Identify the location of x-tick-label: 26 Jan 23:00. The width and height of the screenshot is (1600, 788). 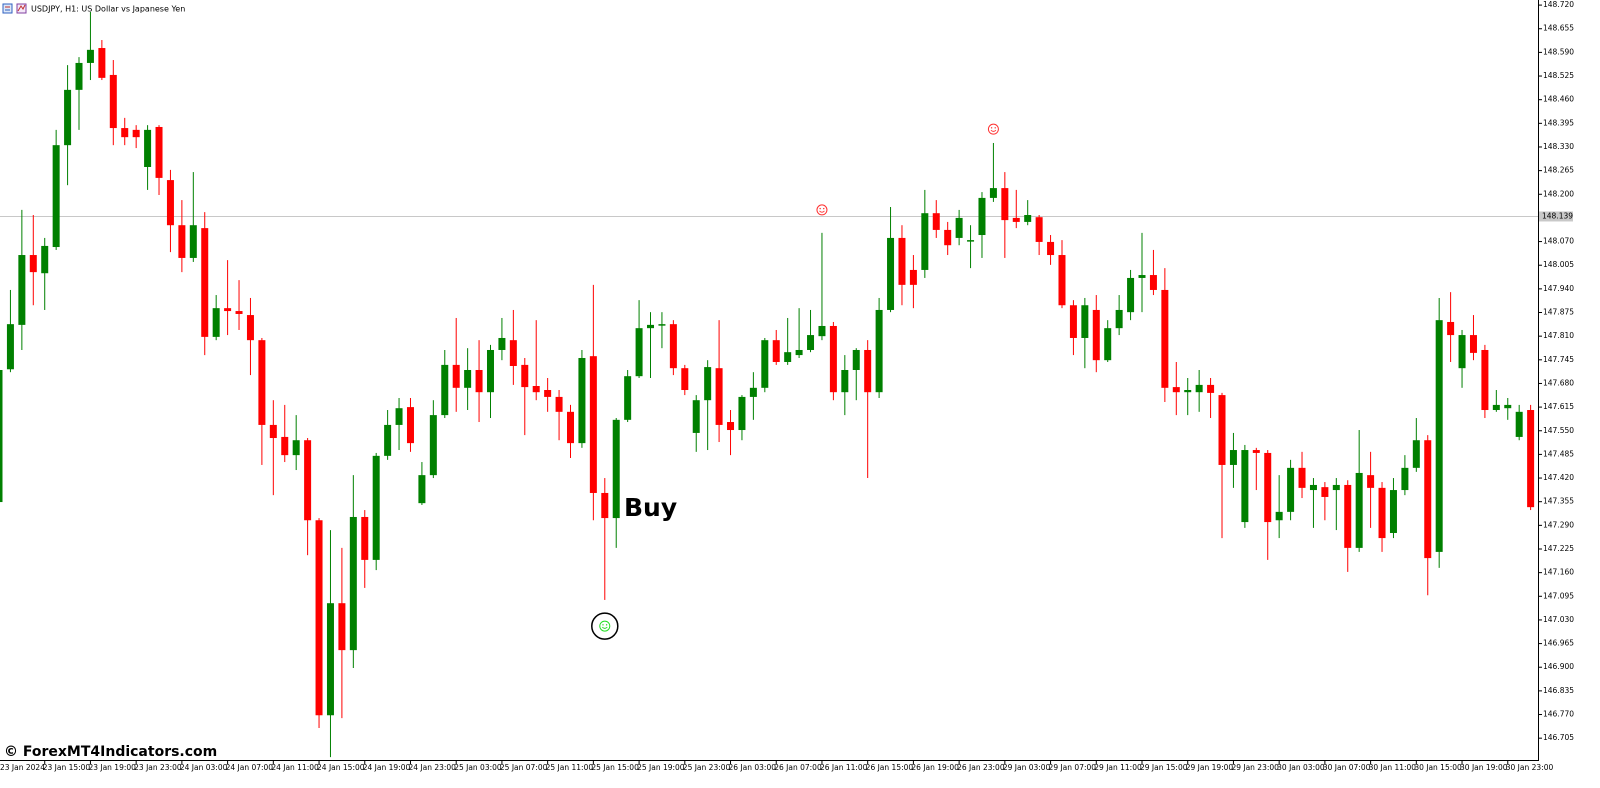
(981, 767).